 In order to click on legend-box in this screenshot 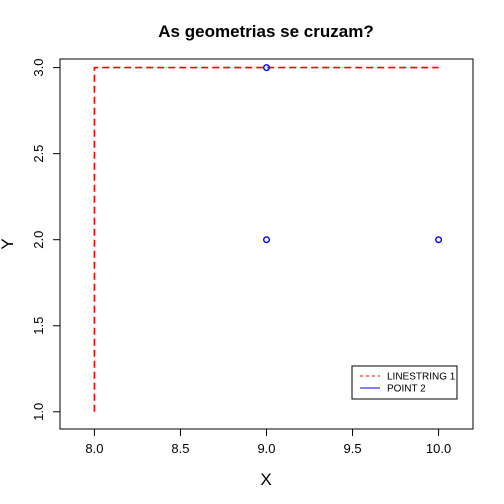, I will do `click(404, 382)`.